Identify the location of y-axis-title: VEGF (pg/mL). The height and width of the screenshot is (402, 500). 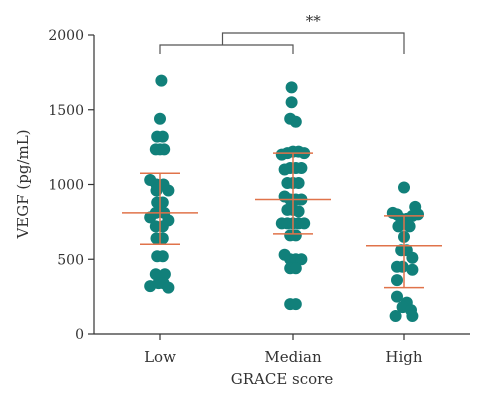
(23, 184).